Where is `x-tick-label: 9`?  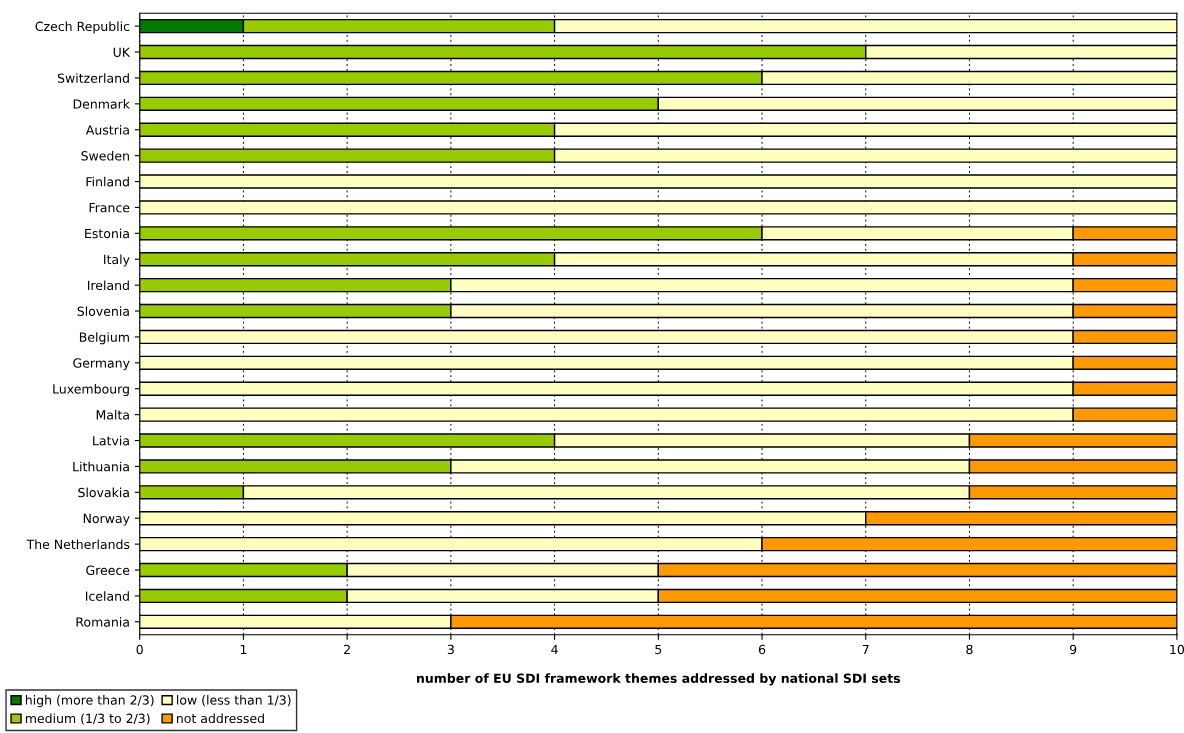
x-tick-label: 9 is located at coordinates (1073, 649).